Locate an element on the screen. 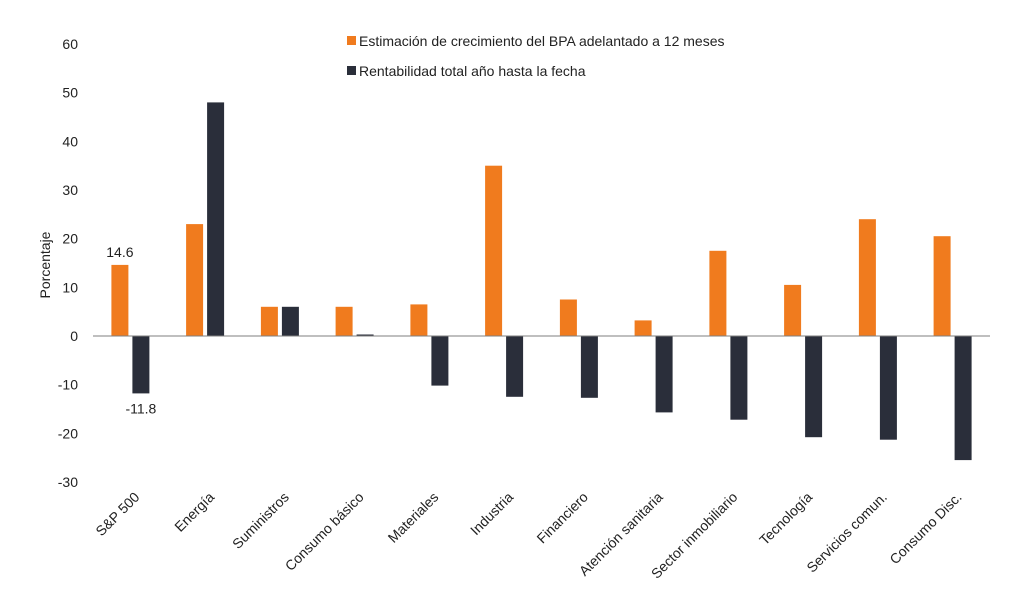 The image size is (1024, 600). y-tick-label: 20 is located at coordinates (70, 239).